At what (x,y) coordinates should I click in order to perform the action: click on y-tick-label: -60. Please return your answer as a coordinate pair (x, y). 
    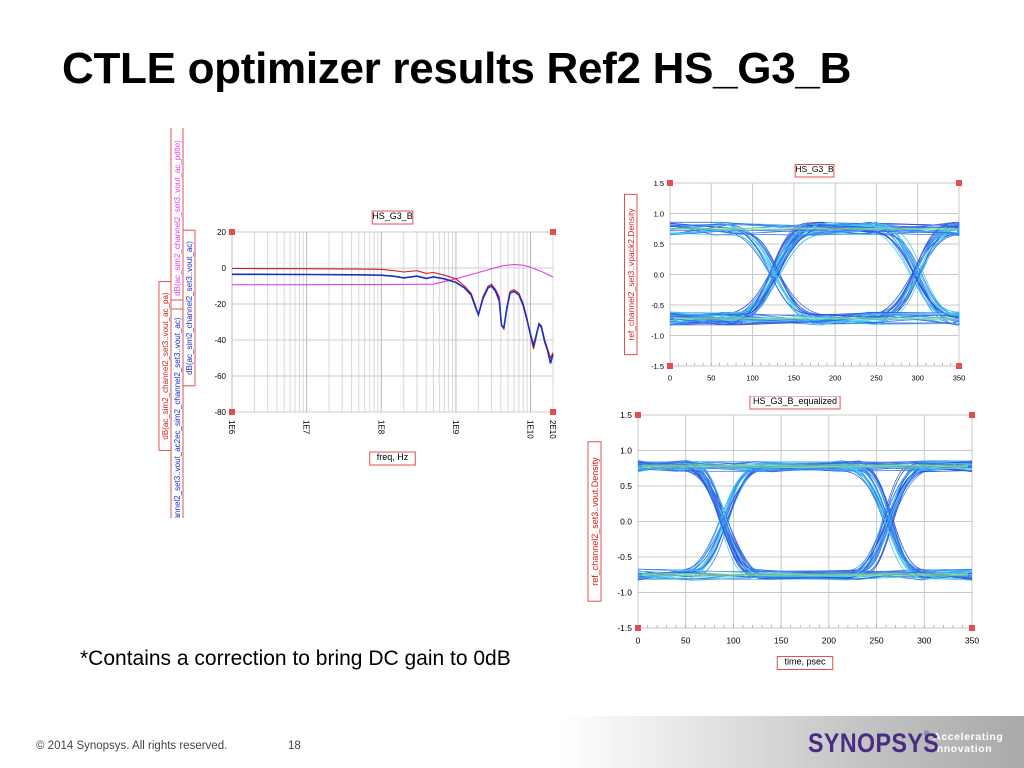
    Looking at the image, I should click on (220, 376).